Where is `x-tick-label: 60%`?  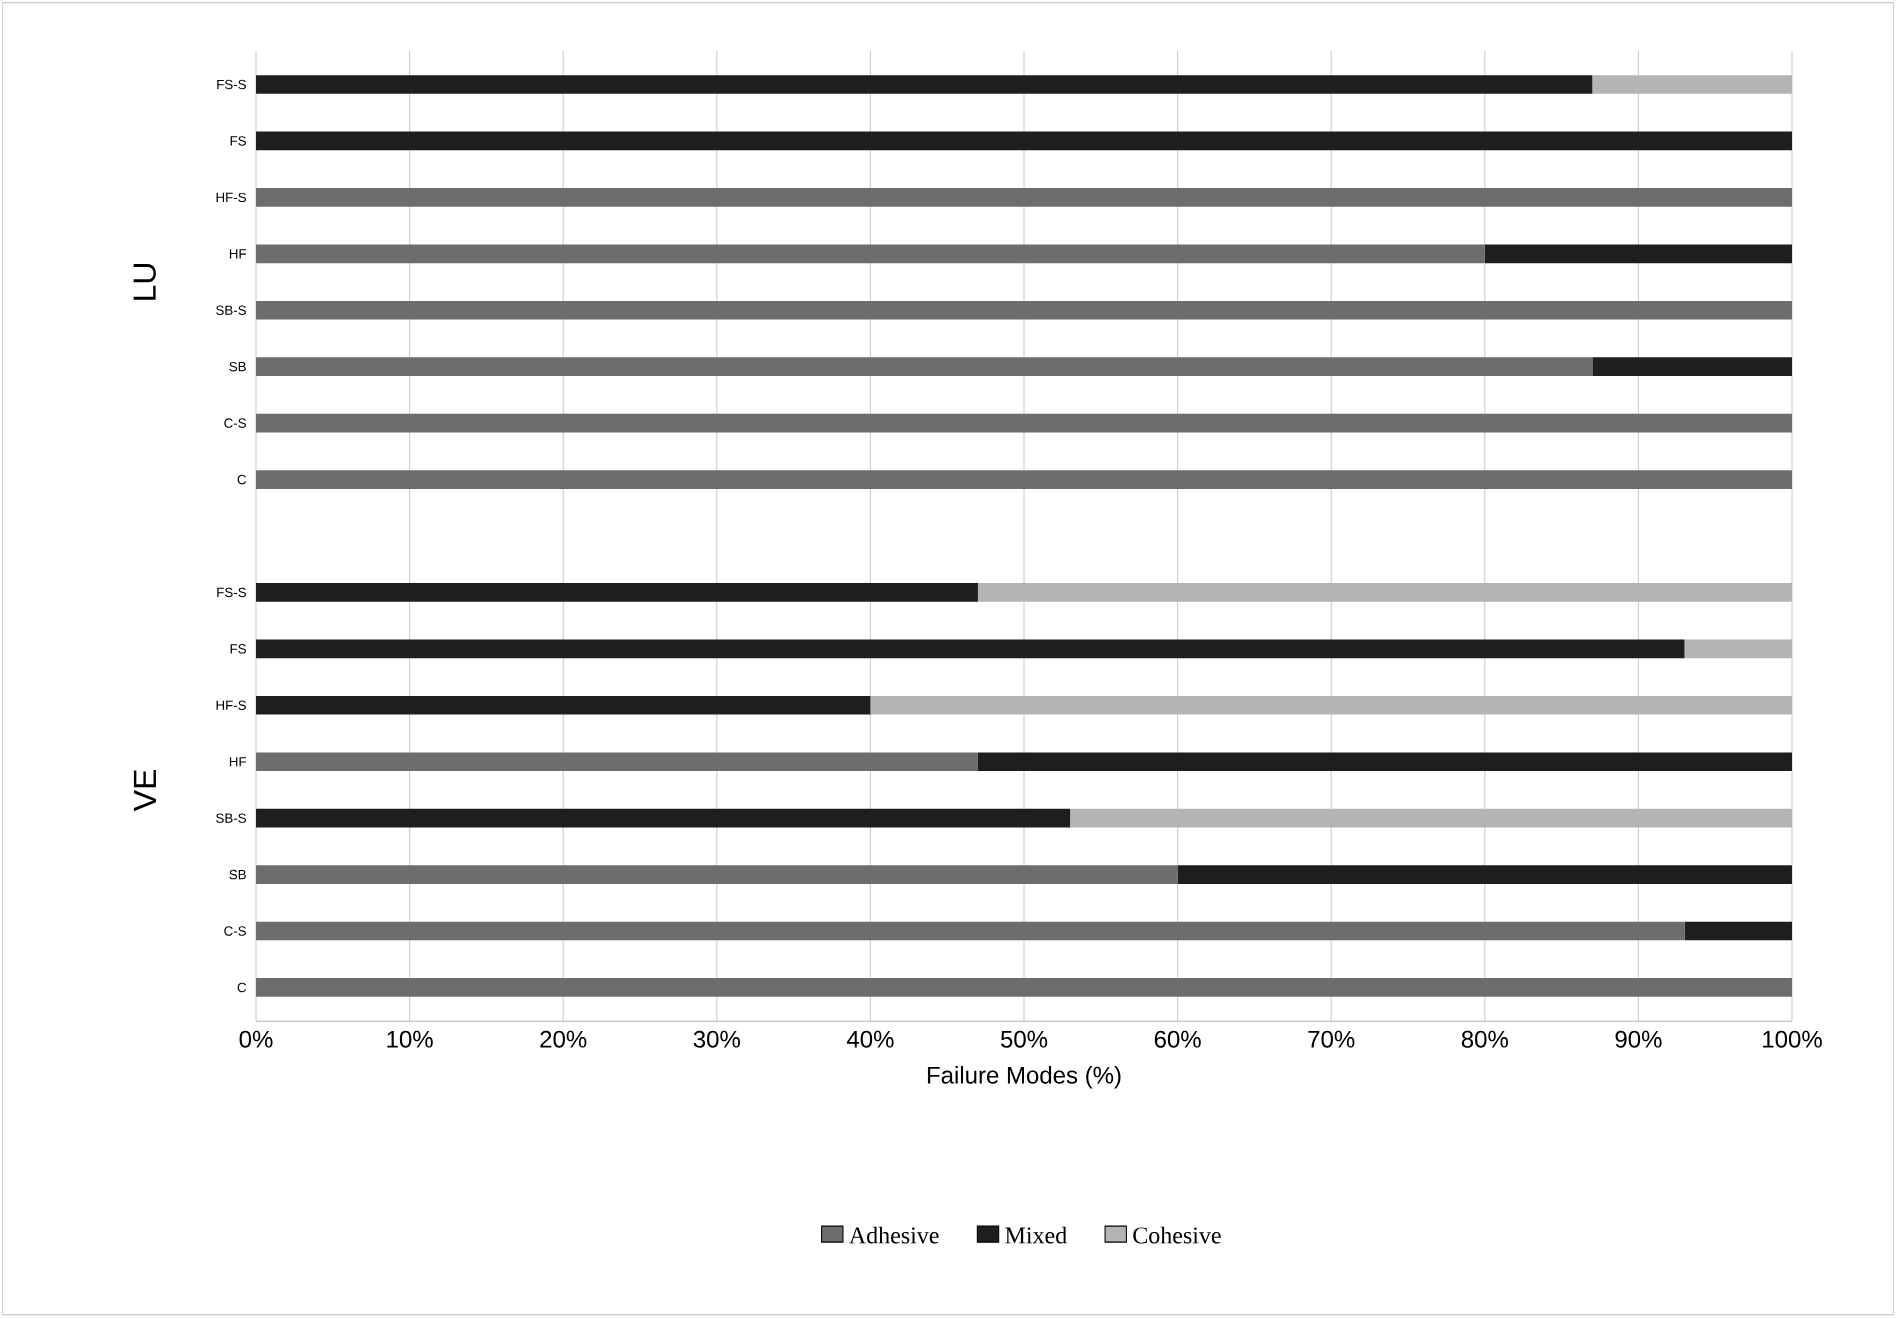 x-tick-label: 60% is located at coordinates (1177, 1040).